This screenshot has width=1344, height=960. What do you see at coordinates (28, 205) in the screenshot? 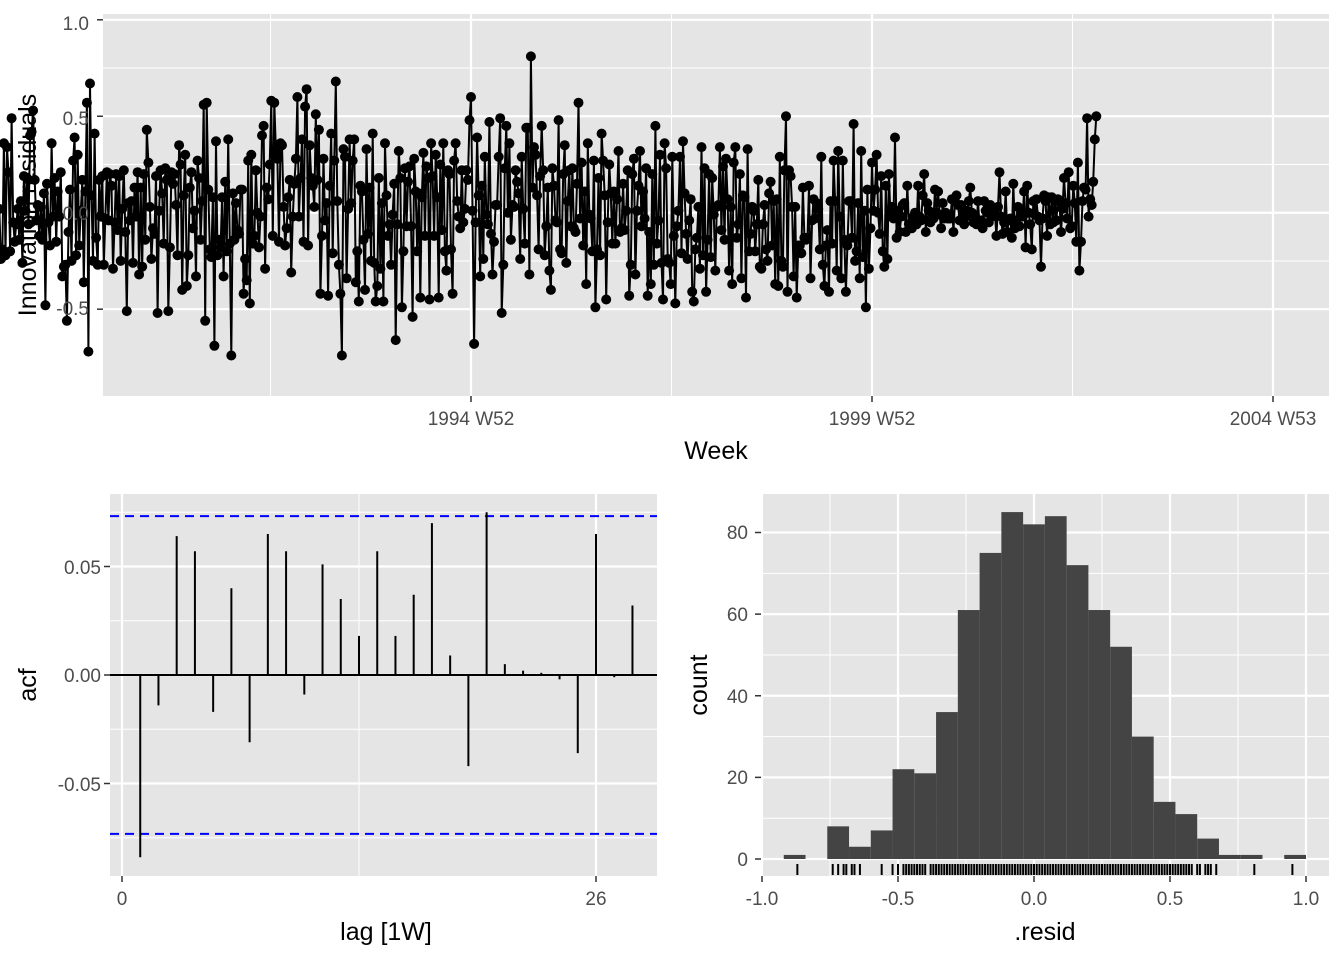
I see `y-axis-title: Innovation residuals` at bounding box center [28, 205].